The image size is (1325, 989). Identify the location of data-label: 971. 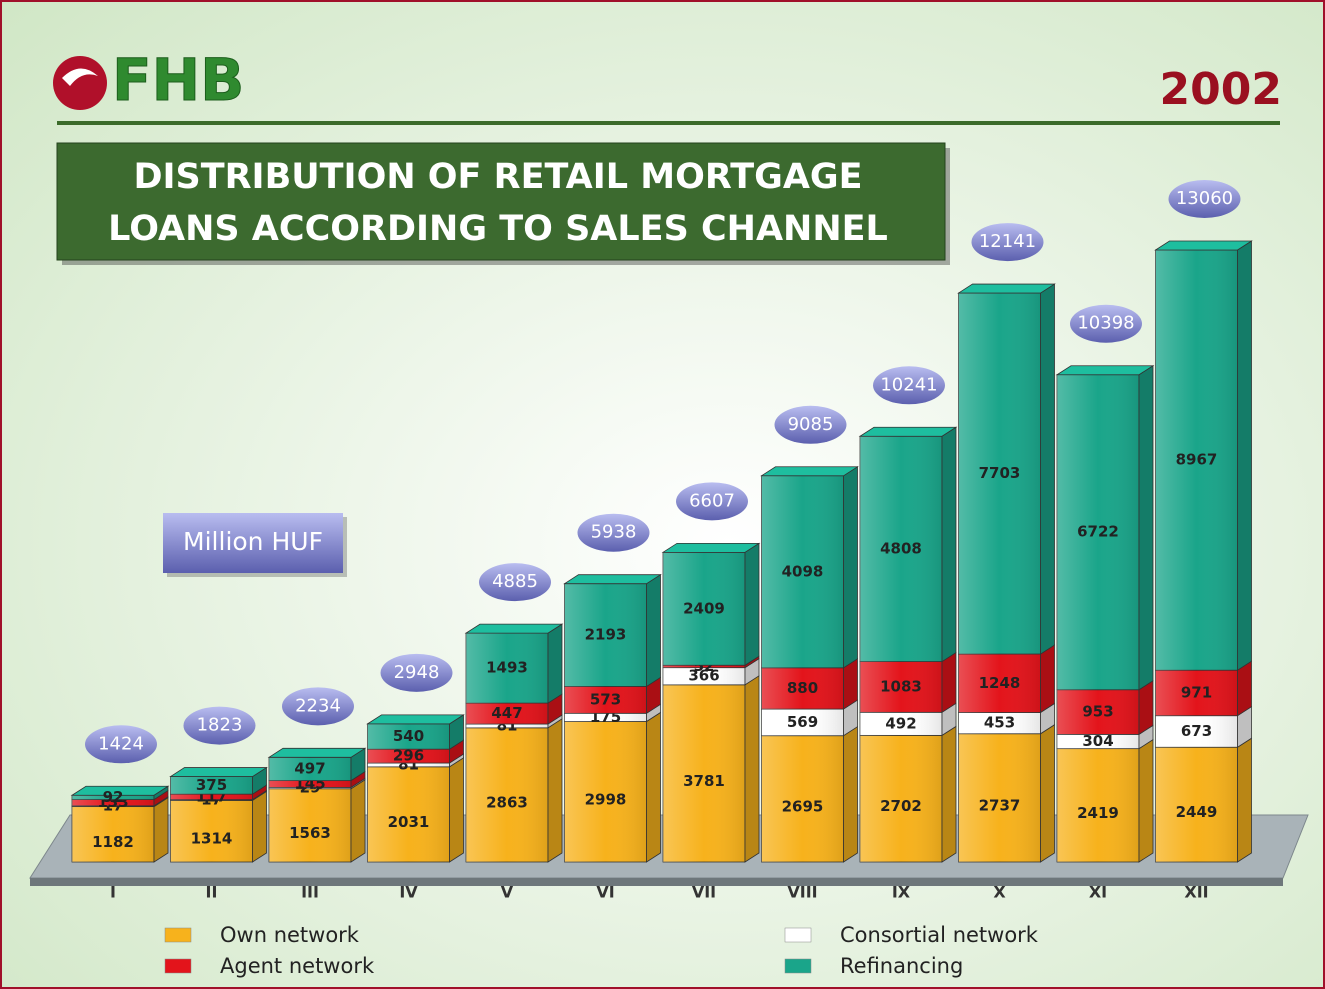
(1196, 692).